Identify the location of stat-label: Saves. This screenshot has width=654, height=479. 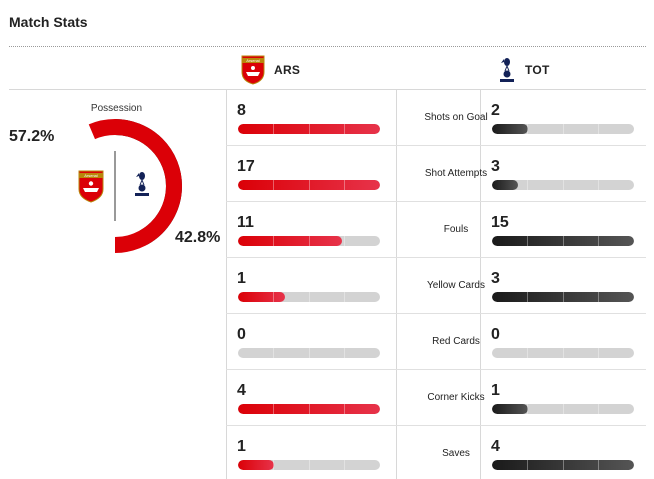
(456, 453).